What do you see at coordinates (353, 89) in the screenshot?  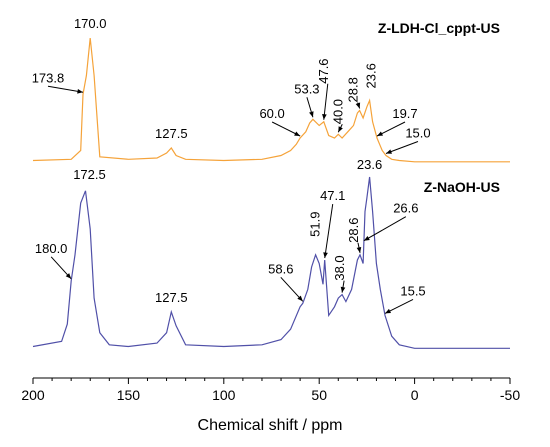 I see `peak-label: 28.8` at bounding box center [353, 89].